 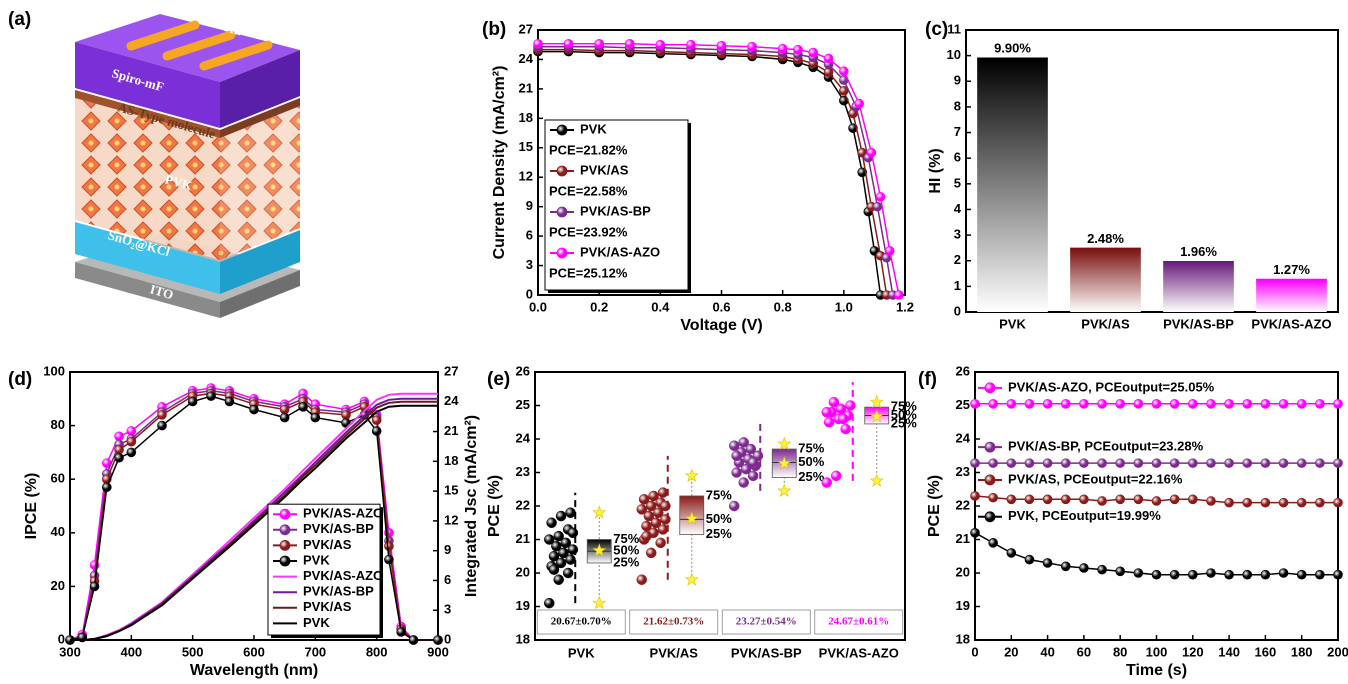 What do you see at coordinates (957, 80) in the screenshot?
I see `y-tick-label: 9` at bounding box center [957, 80].